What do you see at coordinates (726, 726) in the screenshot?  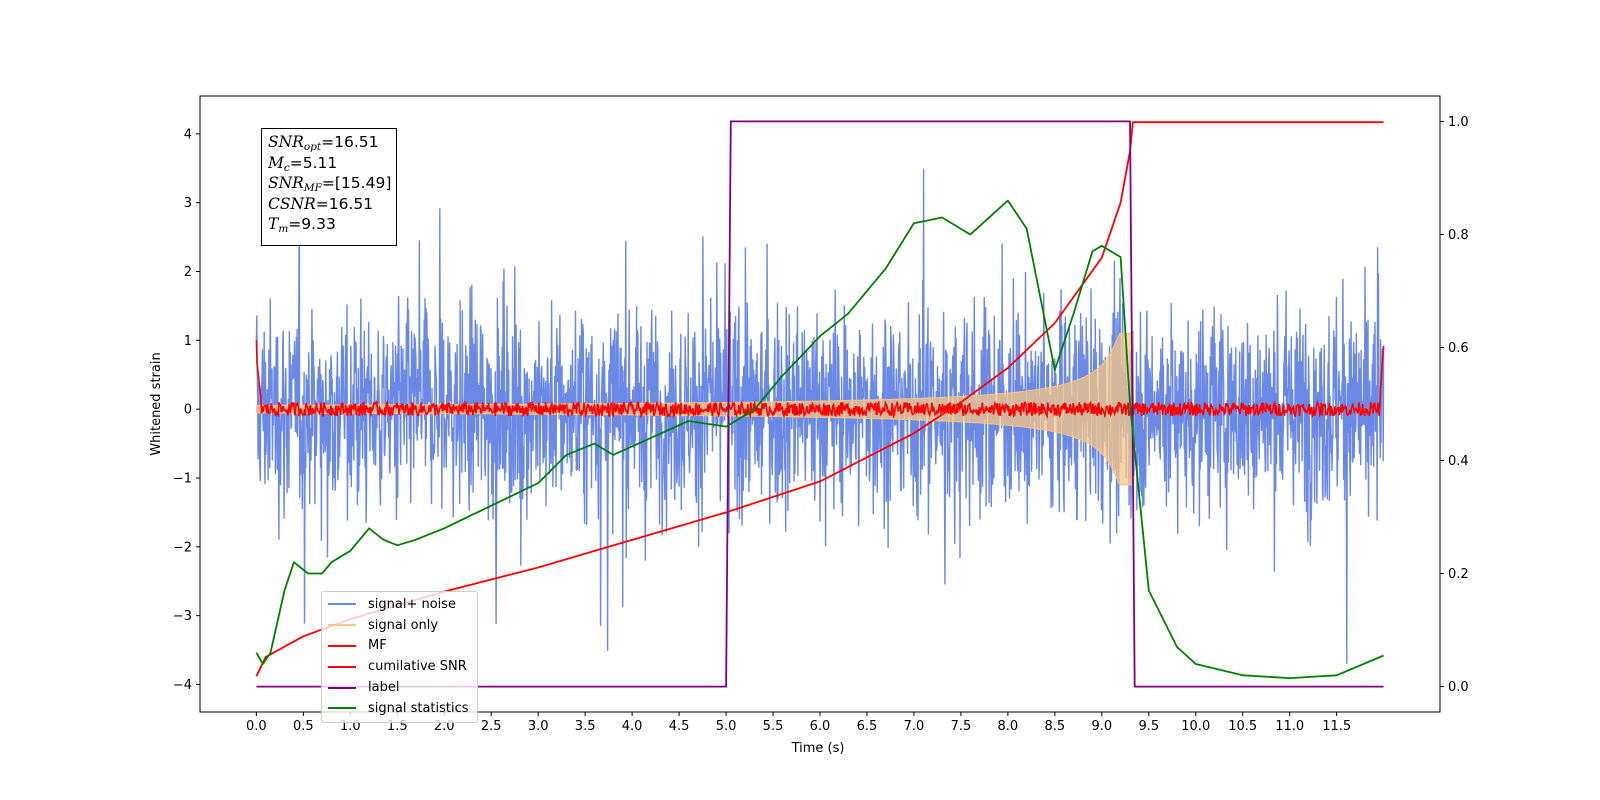 I see `x-tick-label: 5.0` at bounding box center [726, 726].